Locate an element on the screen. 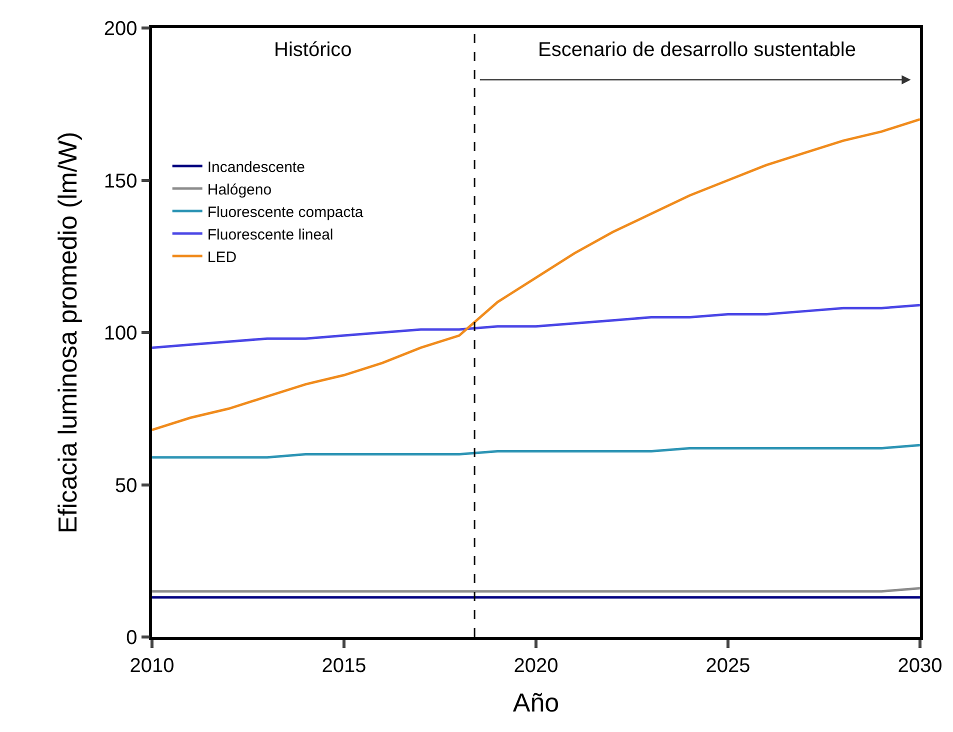 The height and width of the screenshot is (732, 953). y-tick-label: 100 is located at coordinates (121, 333).